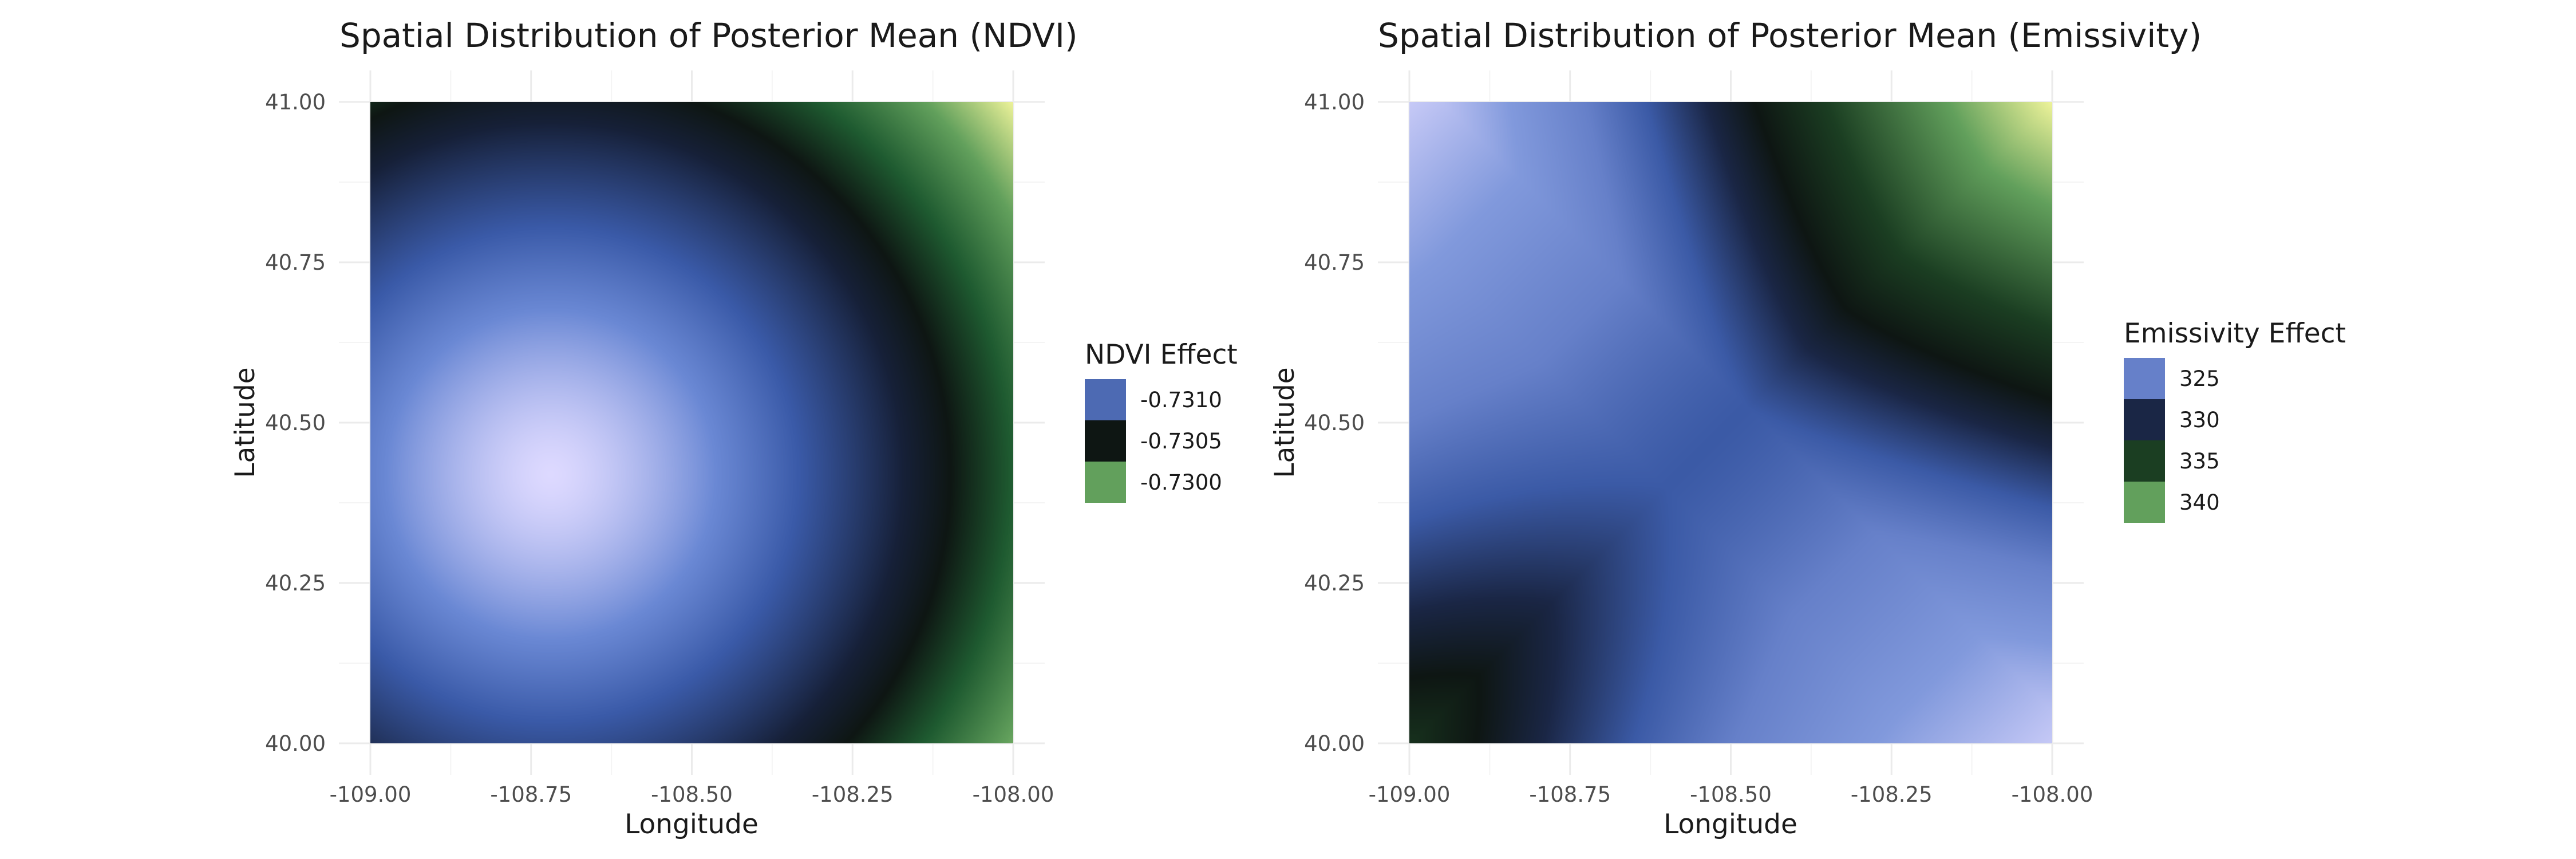 The width and height of the screenshot is (2576, 859). Describe the element at coordinates (1181, 441) in the screenshot. I see `legend-label: -0.7305` at that location.